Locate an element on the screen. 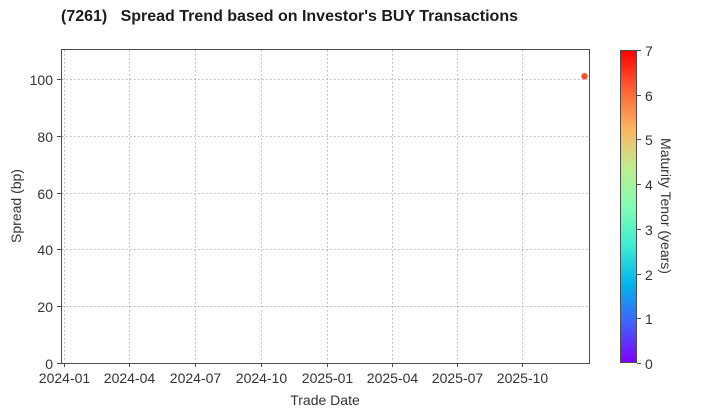 The image size is (720, 420). colorbar-tick-label: 2 is located at coordinates (649, 274).